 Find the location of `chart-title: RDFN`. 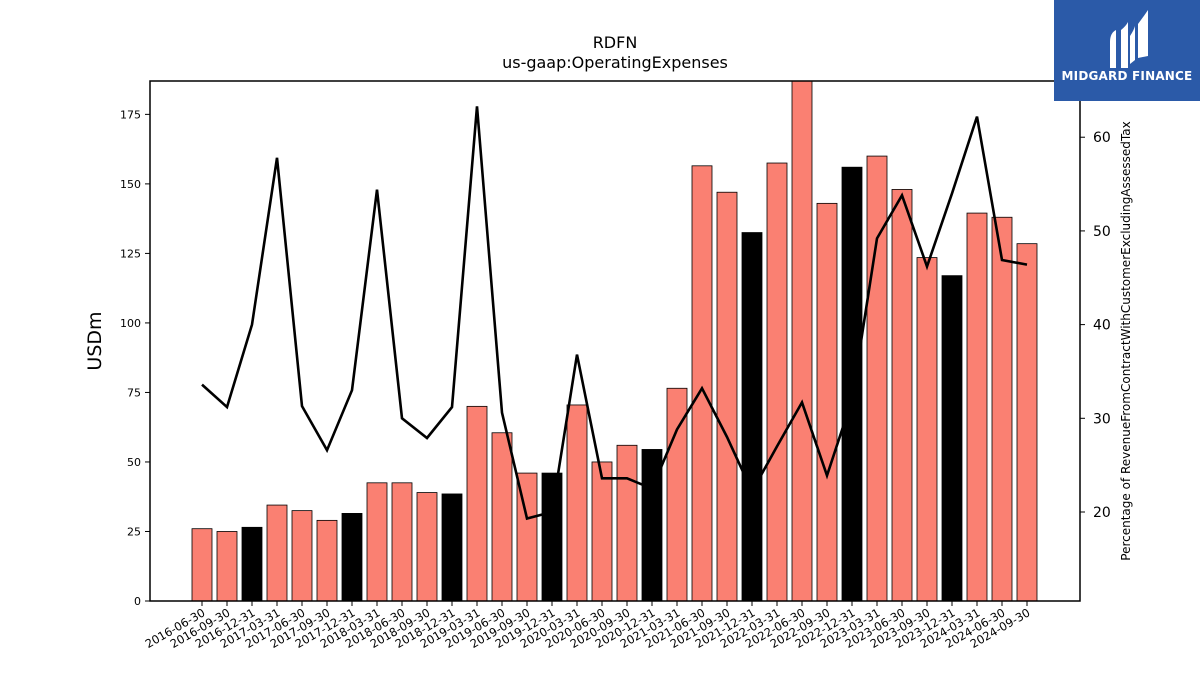

chart-title: RDFN is located at coordinates (615, 42).